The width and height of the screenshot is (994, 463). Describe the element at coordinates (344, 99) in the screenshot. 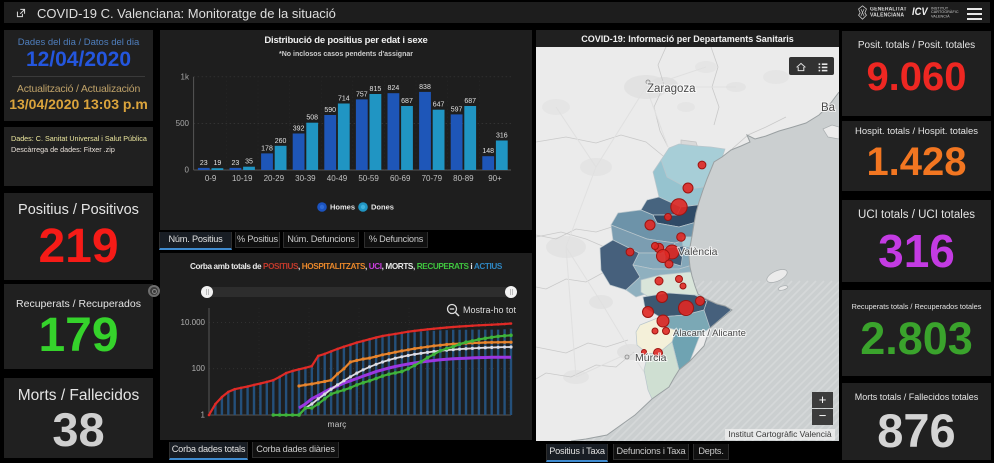

I see `svg-text: 714` at that location.